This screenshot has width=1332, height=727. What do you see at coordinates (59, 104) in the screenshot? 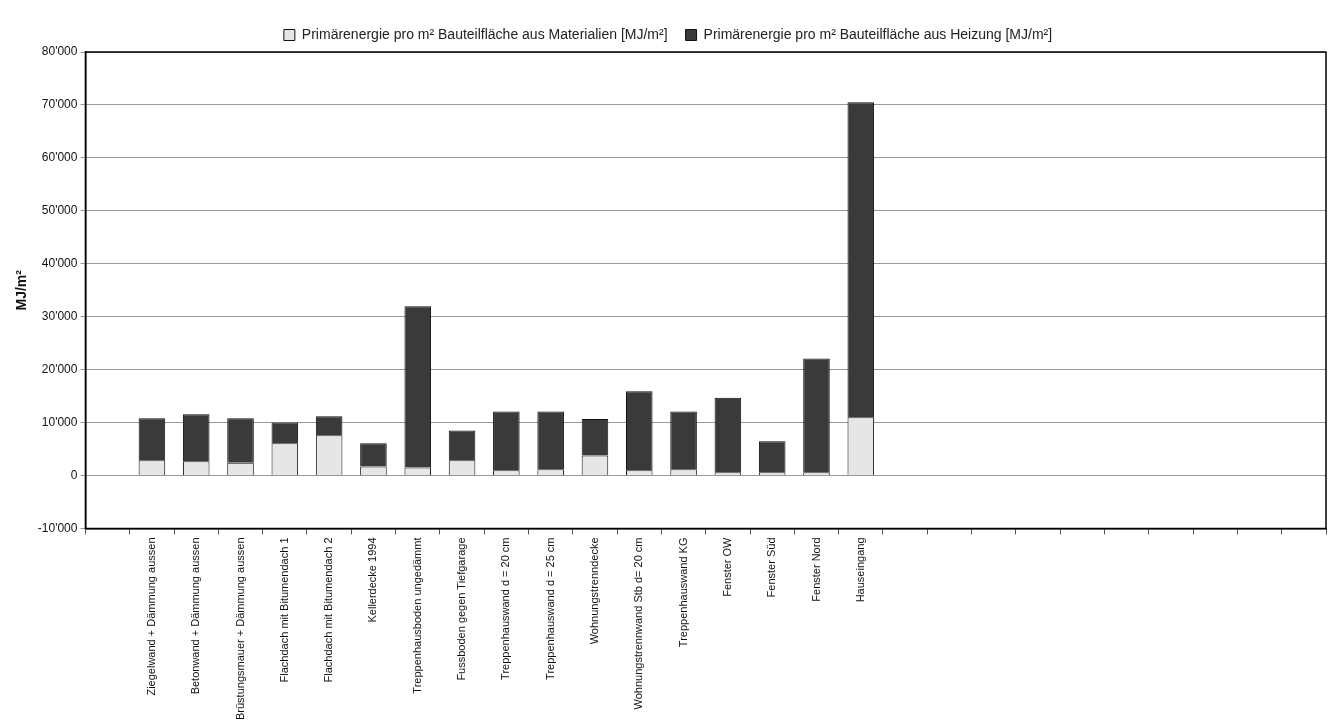
I see `y-tick-label: 70'000` at bounding box center [59, 104].